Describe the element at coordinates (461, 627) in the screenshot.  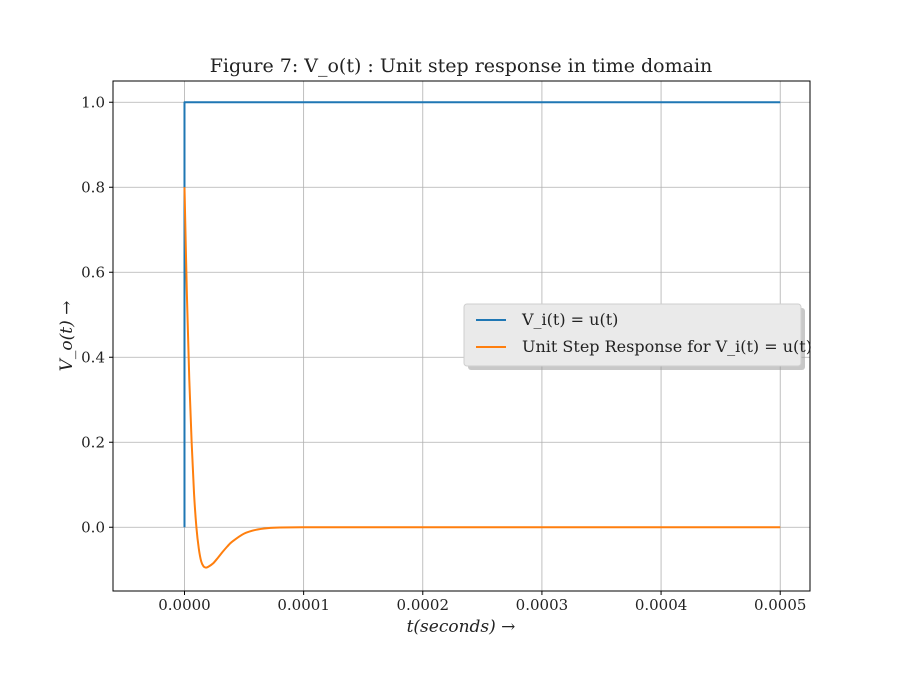
I see `x-axis-label: t(seconds) →` at that location.